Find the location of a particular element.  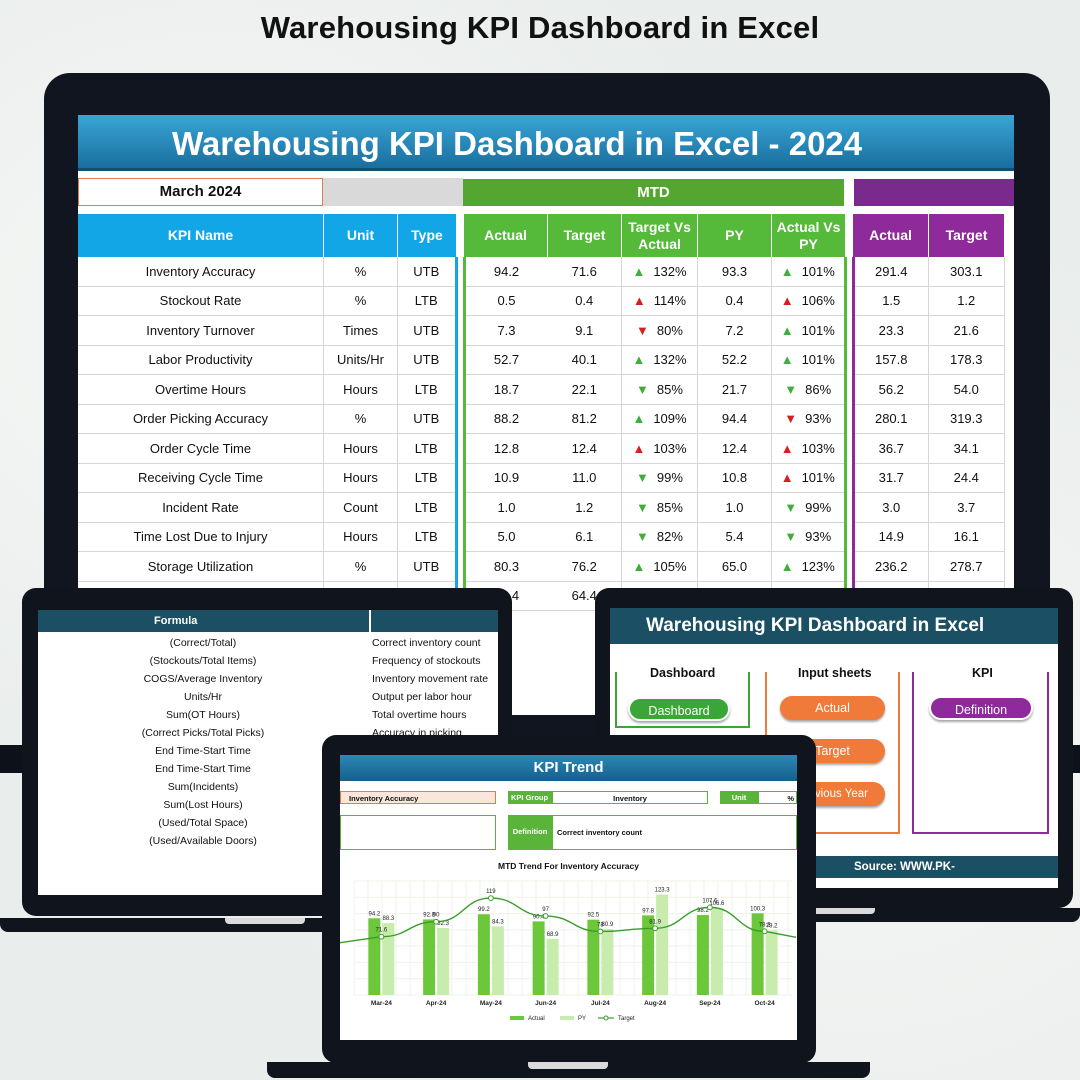

formula-description: Output per labor hour is located at coordinates (422, 697).